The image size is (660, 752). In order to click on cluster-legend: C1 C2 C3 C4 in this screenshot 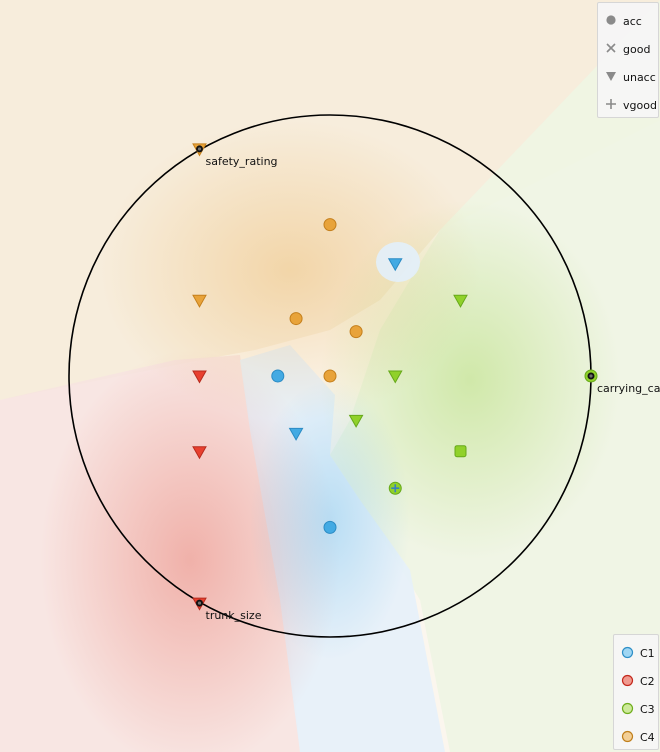, I will do `click(636, 692)`.